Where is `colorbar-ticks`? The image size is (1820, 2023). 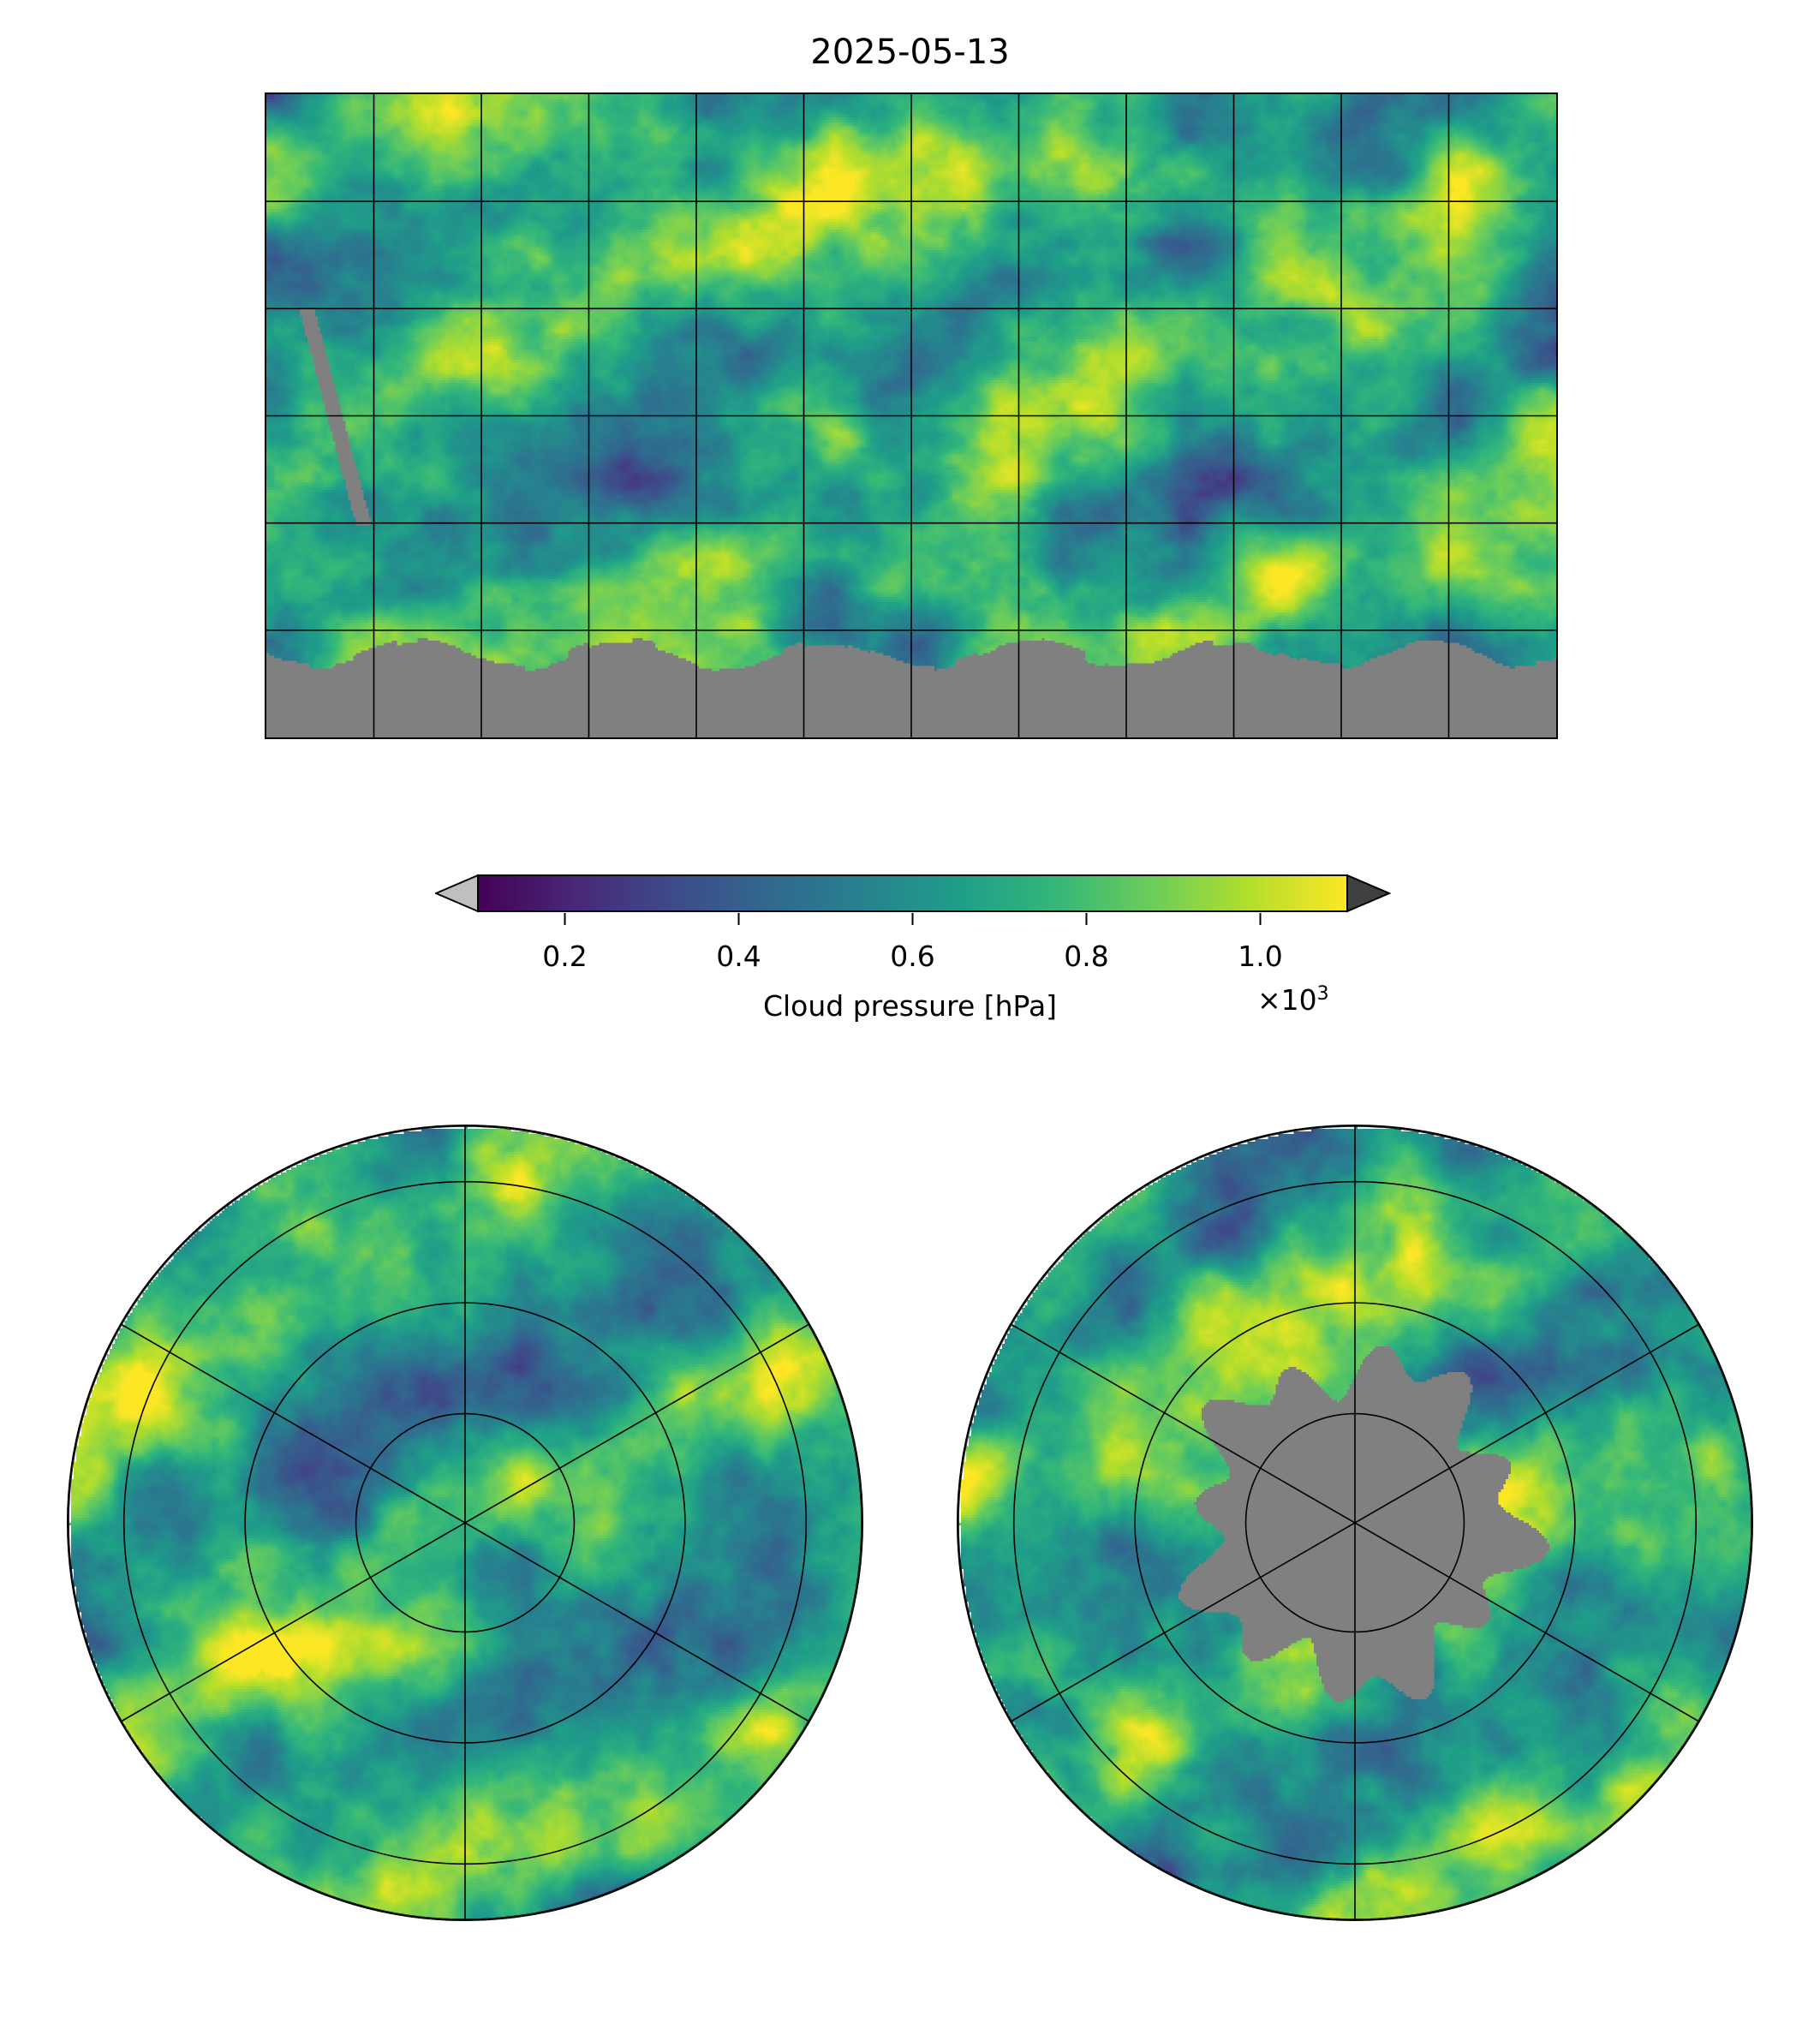 colorbar-ticks is located at coordinates (913, 919).